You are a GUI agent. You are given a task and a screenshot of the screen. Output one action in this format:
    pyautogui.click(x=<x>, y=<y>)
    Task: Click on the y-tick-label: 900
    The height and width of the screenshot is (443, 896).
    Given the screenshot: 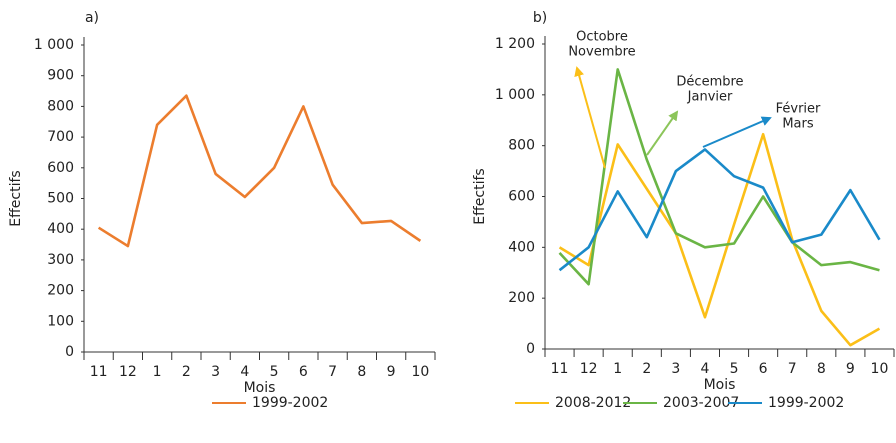 What is the action you would take?
    pyautogui.click(x=60, y=76)
    